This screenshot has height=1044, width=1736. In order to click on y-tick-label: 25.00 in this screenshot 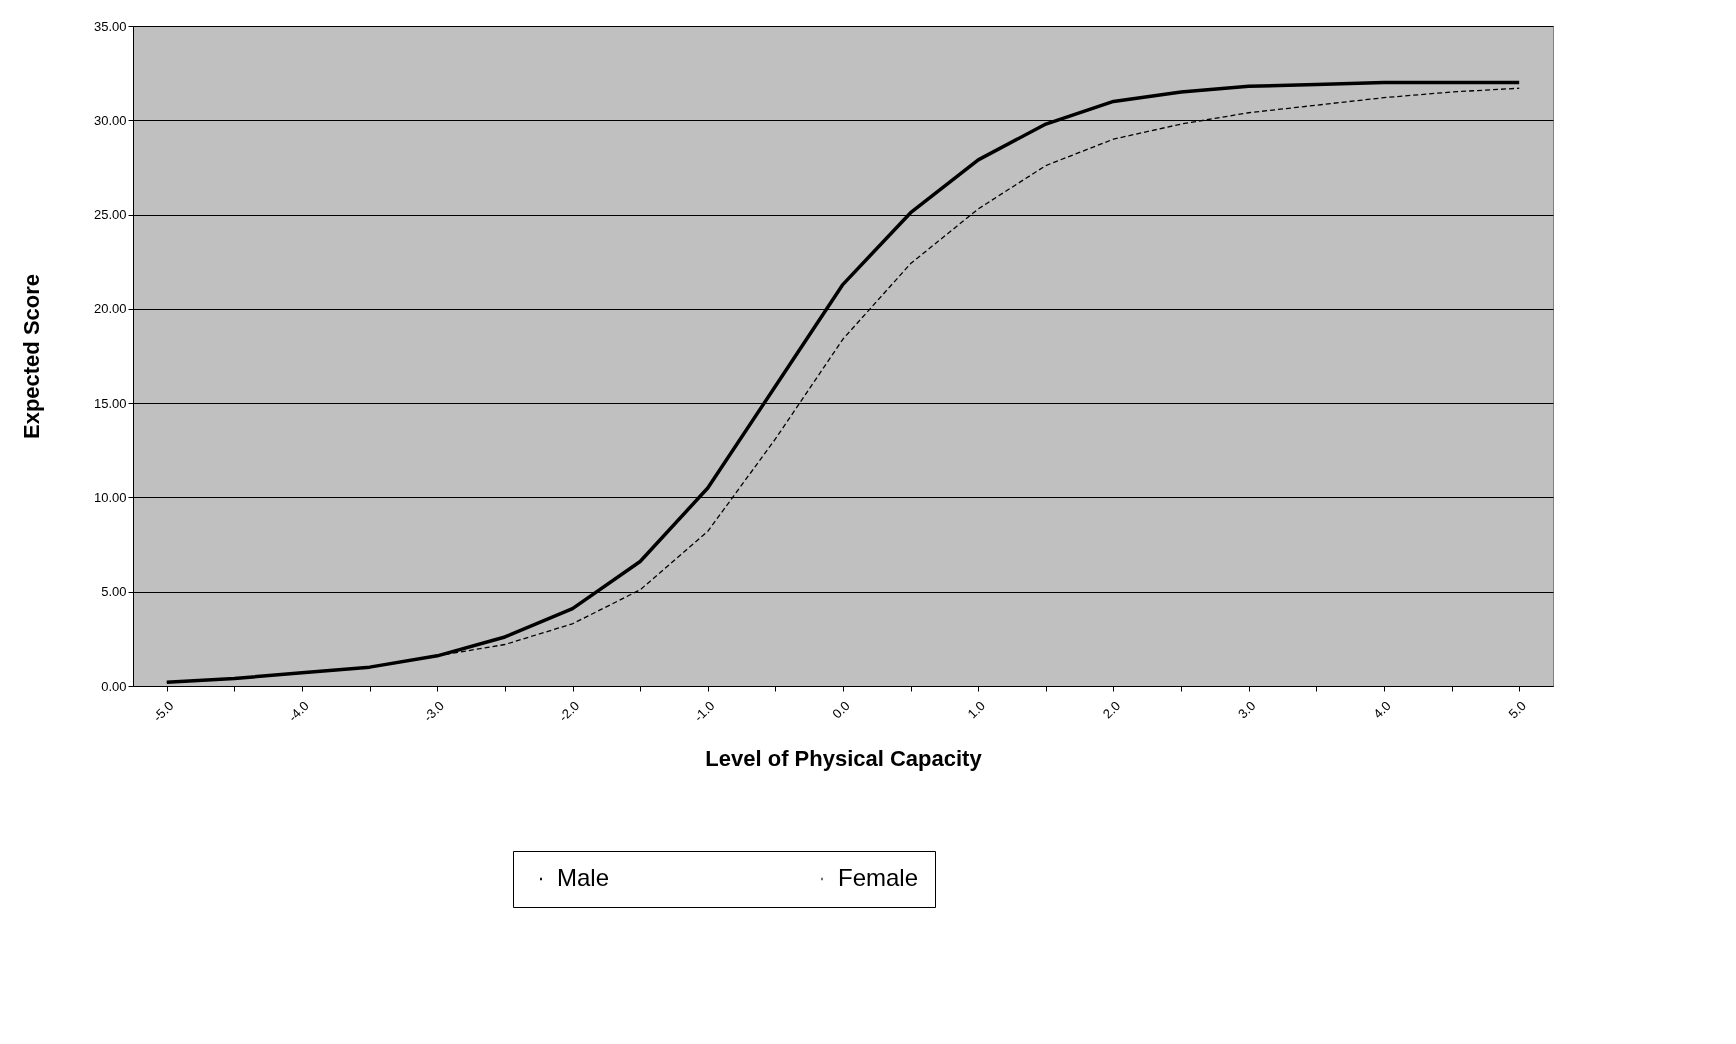, I will do `click(110, 215)`.